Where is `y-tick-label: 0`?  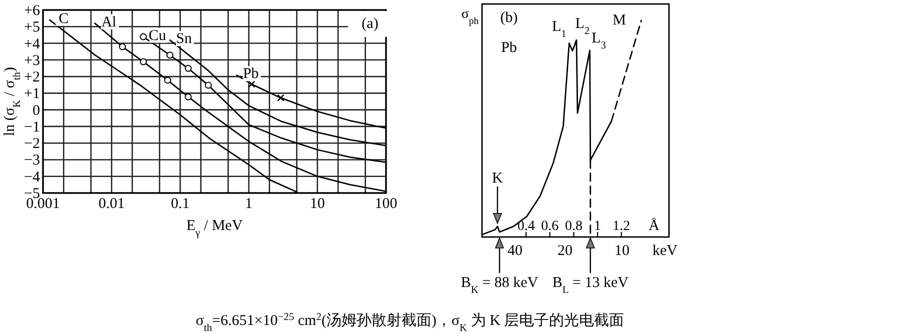
y-tick-label: 0 is located at coordinates (36, 110).